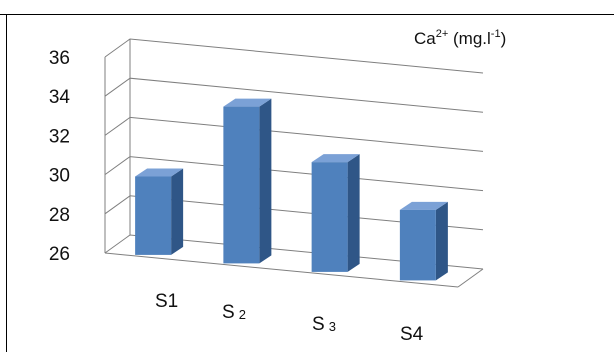 Image resolution: width=614 pixels, height=352 pixels. I want to click on x-axis-category-labels: S1 S 2 S 3 S4, so click(289, 318).